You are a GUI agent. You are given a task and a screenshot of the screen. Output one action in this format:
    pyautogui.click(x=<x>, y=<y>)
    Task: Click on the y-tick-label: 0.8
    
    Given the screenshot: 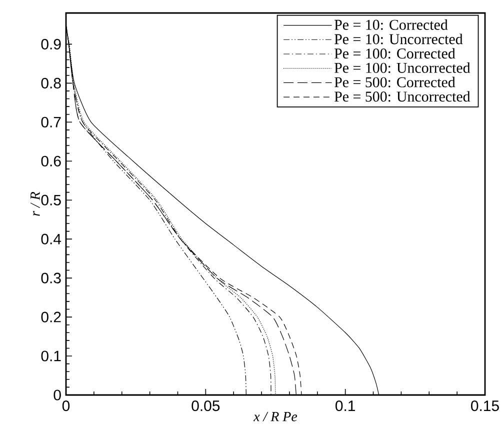 What is the action you would take?
    pyautogui.click(x=51, y=83)
    